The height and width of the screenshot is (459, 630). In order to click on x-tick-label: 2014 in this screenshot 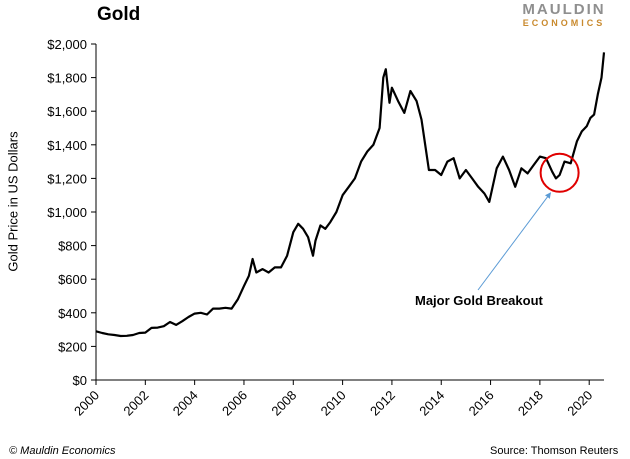, I will do `click(431, 403)`.